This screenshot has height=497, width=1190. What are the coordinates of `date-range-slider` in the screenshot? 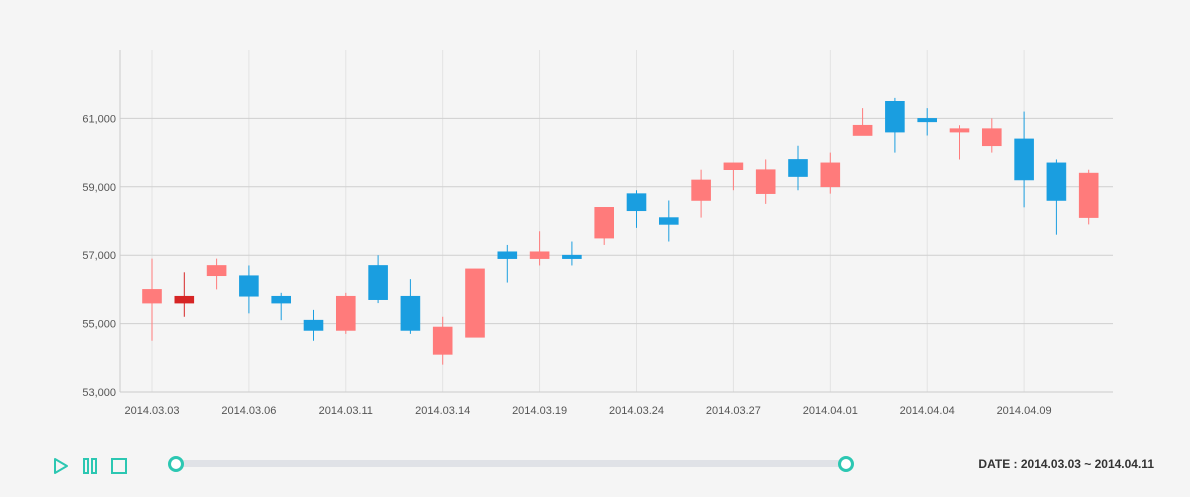 It's located at (511, 464).